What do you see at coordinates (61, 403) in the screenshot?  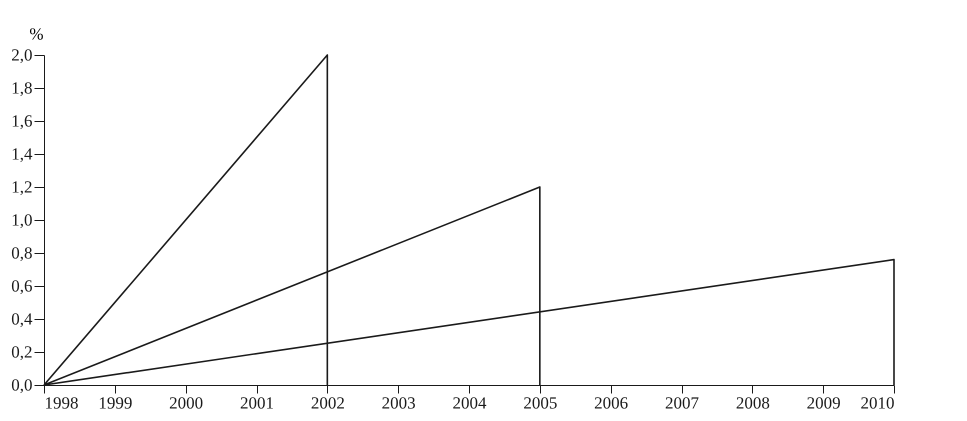 I see `x-tick-label: 1998` at bounding box center [61, 403].